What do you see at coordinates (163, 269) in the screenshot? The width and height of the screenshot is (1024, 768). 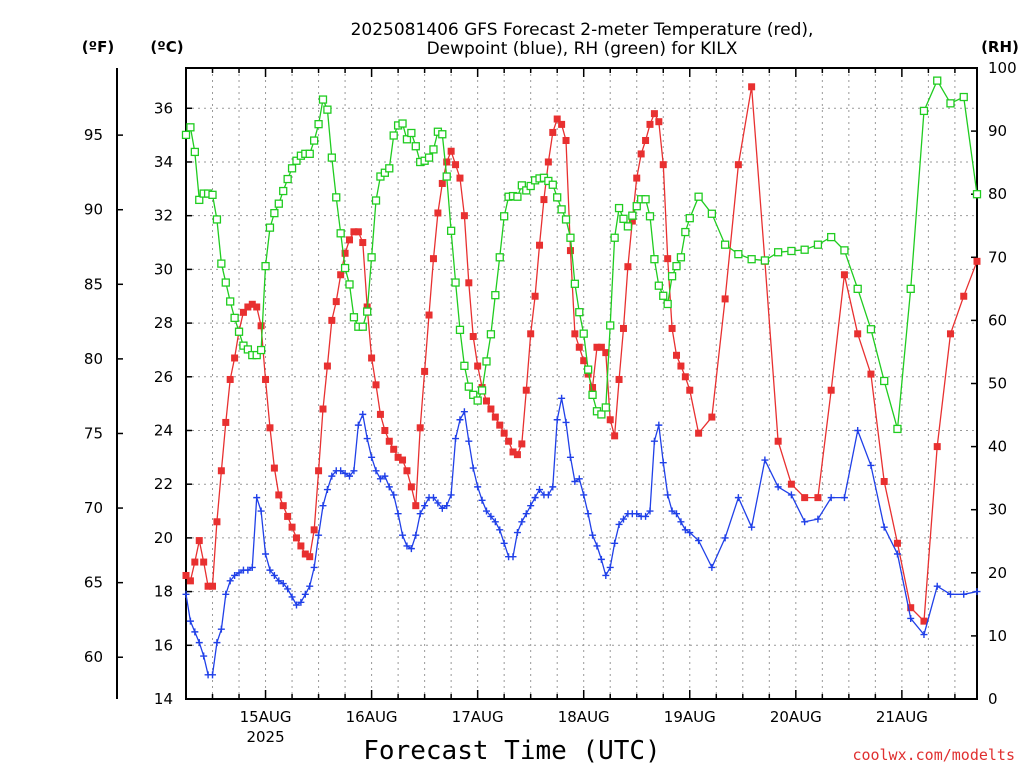 I see `celsius-tick-label: 30` at bounding box center [163, 269].